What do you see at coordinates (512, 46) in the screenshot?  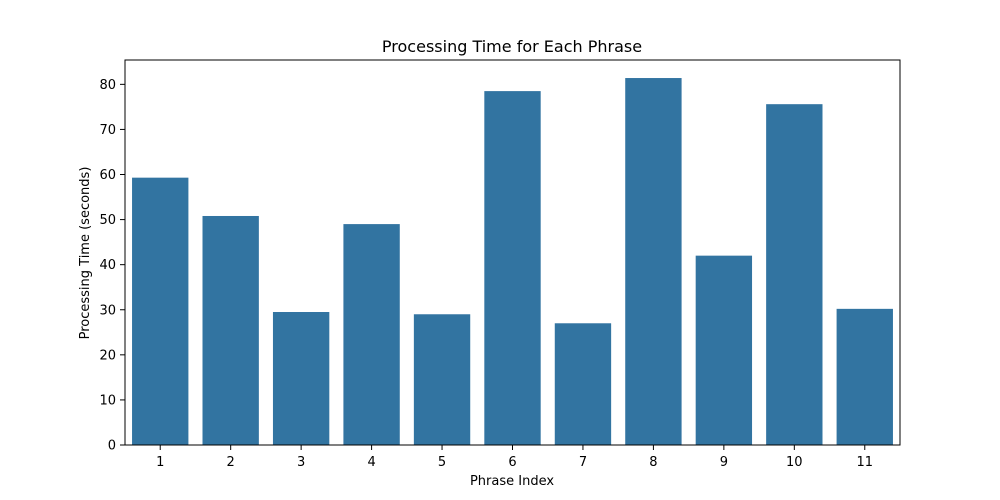 I see `chart-title: Processing Time for Each Phrase` at bounding box center [512, 46].